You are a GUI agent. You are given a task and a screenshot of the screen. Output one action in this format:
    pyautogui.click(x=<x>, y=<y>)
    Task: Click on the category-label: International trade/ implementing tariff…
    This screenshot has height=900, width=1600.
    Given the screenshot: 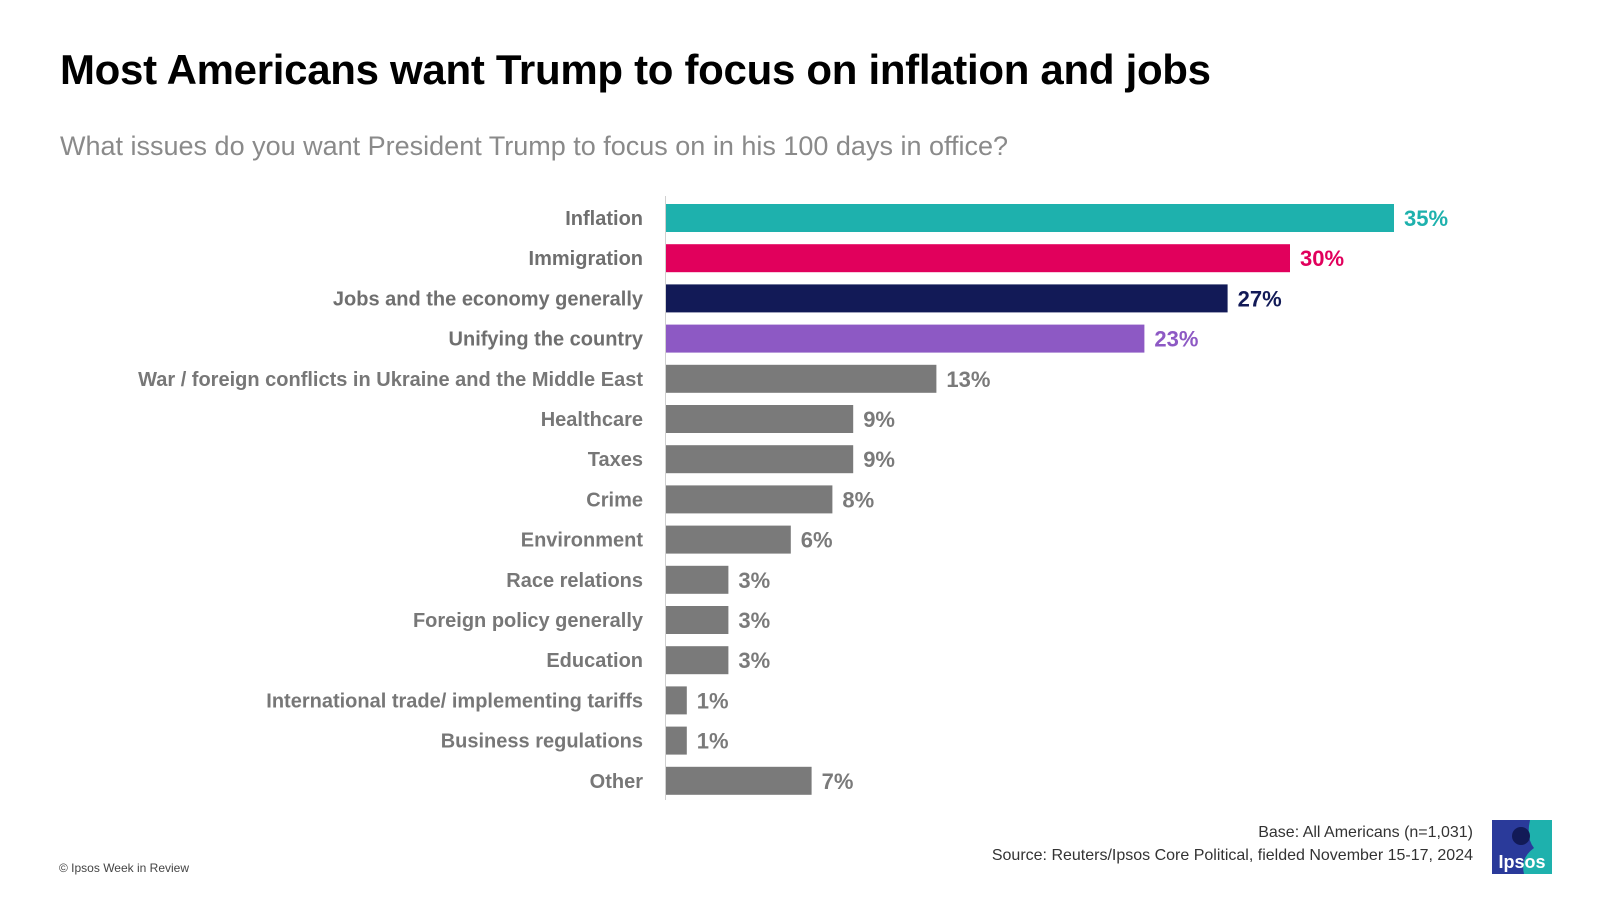 What is the action you would take?
    pyautogui.click(x=454, y=701)
    